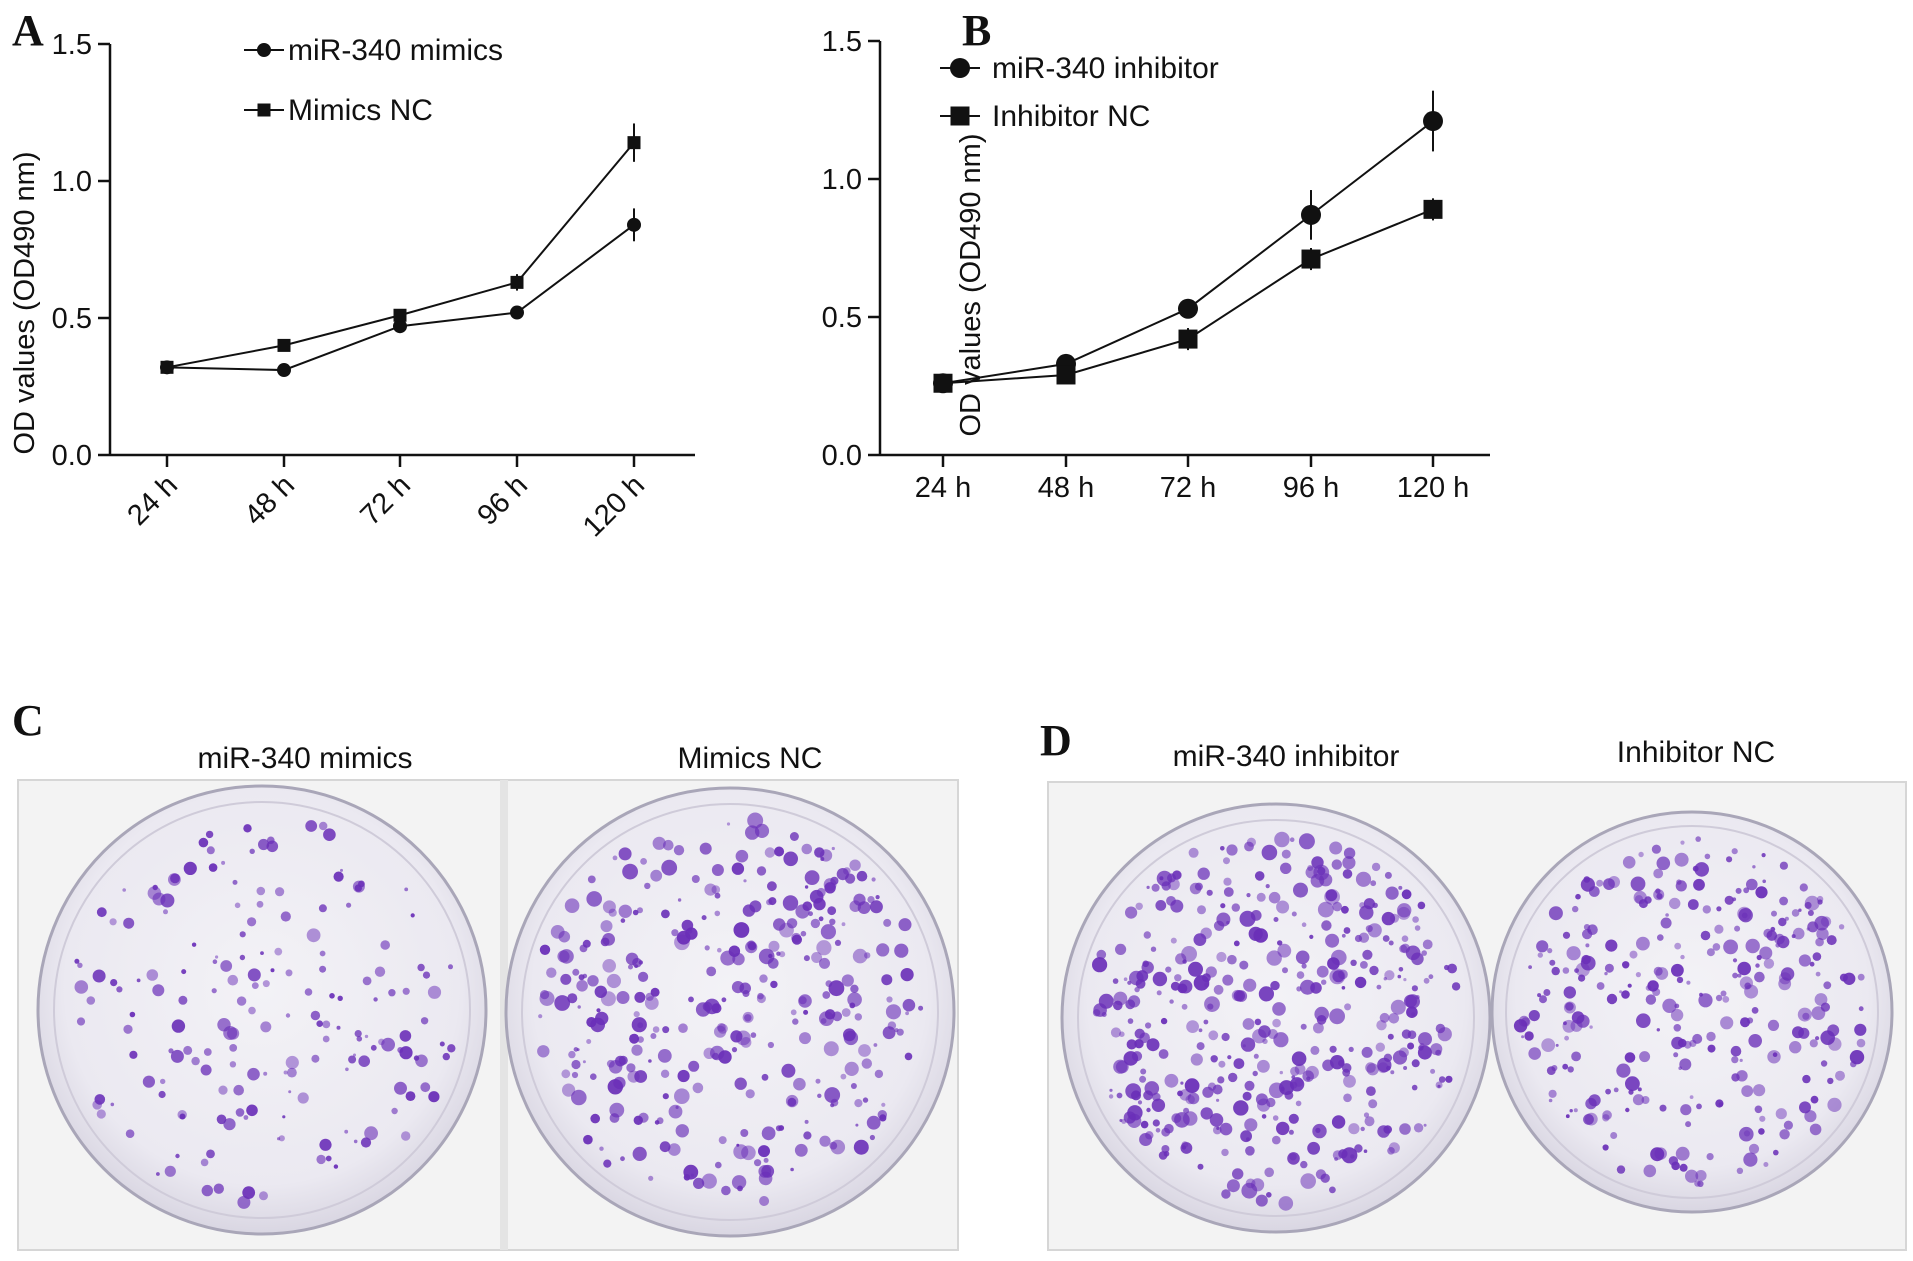 Image resolution: width=1913 pixels, height=1261 pixels. What do you see at coordinates (72, 182) in the screenshot?
I see `y-tick-label-a: 1.0` at bounding box center [72, 182].